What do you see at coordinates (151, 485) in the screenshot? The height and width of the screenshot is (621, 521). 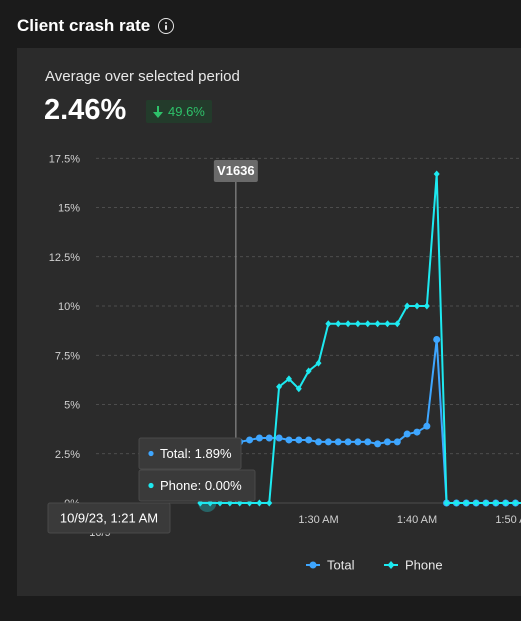 I see `tooltip-phone-dot` at bounding box center [151, 485].